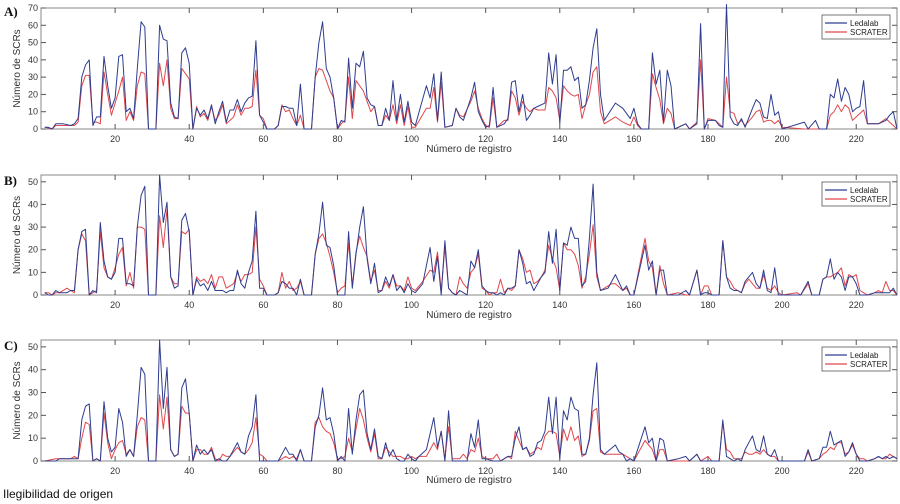 This screenshot has height=504, width=900. What do you see at coordinates (11, 11) in the screenshot?
I see `panel-label-a: A)` at bounding box center [11, 11].